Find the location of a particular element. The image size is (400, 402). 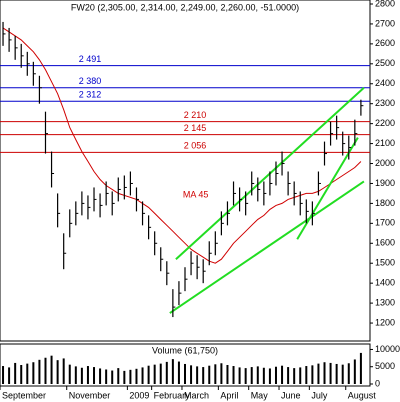

level-label: 2 210 is located at coordinates (195, 115).